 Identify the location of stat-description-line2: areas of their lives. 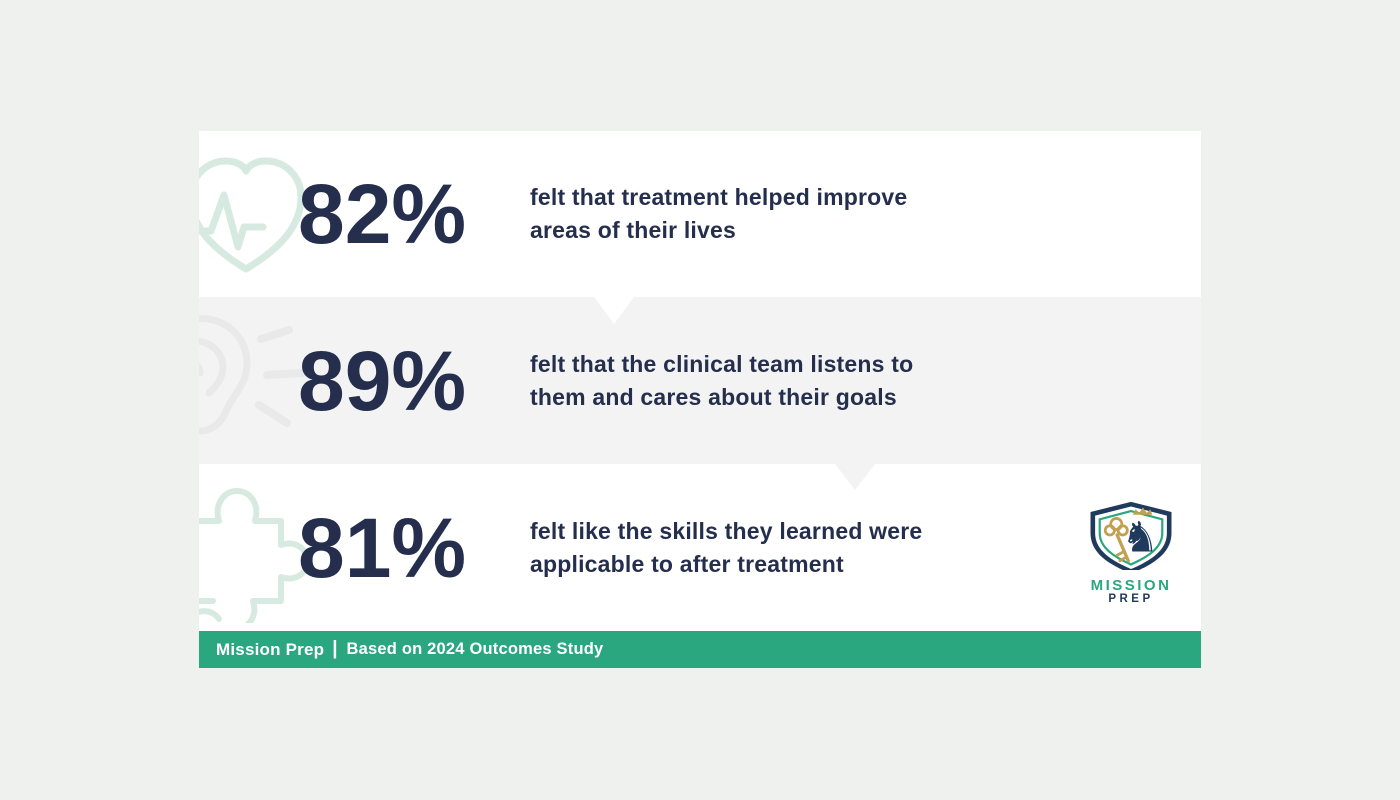
(633, 230).